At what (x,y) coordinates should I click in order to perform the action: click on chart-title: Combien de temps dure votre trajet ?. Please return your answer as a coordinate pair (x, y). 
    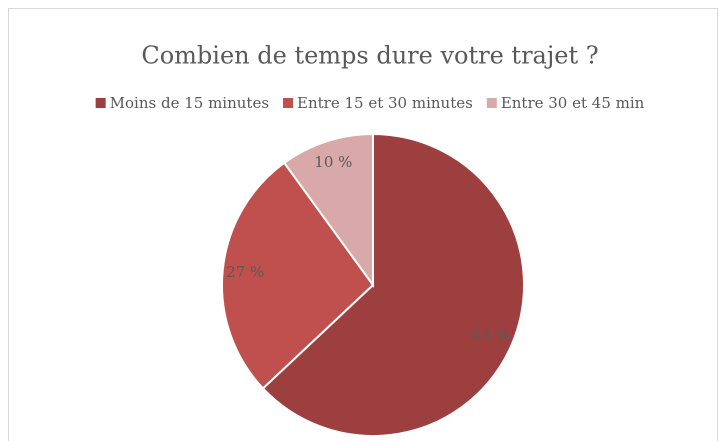
    Looking at the image, I should click on (369, 56).